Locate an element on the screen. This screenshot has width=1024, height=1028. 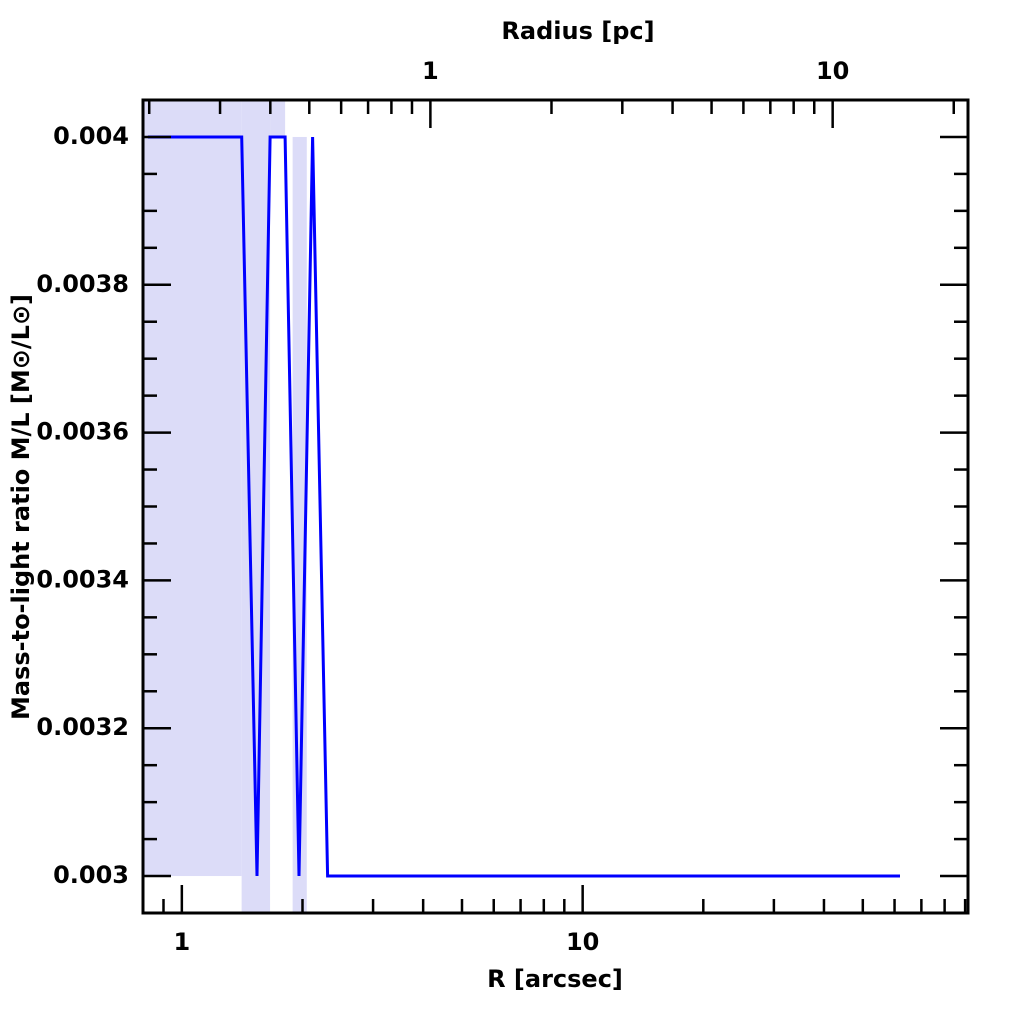
top-axis-label: Radius [pc] is located at coordinates (577, 31).